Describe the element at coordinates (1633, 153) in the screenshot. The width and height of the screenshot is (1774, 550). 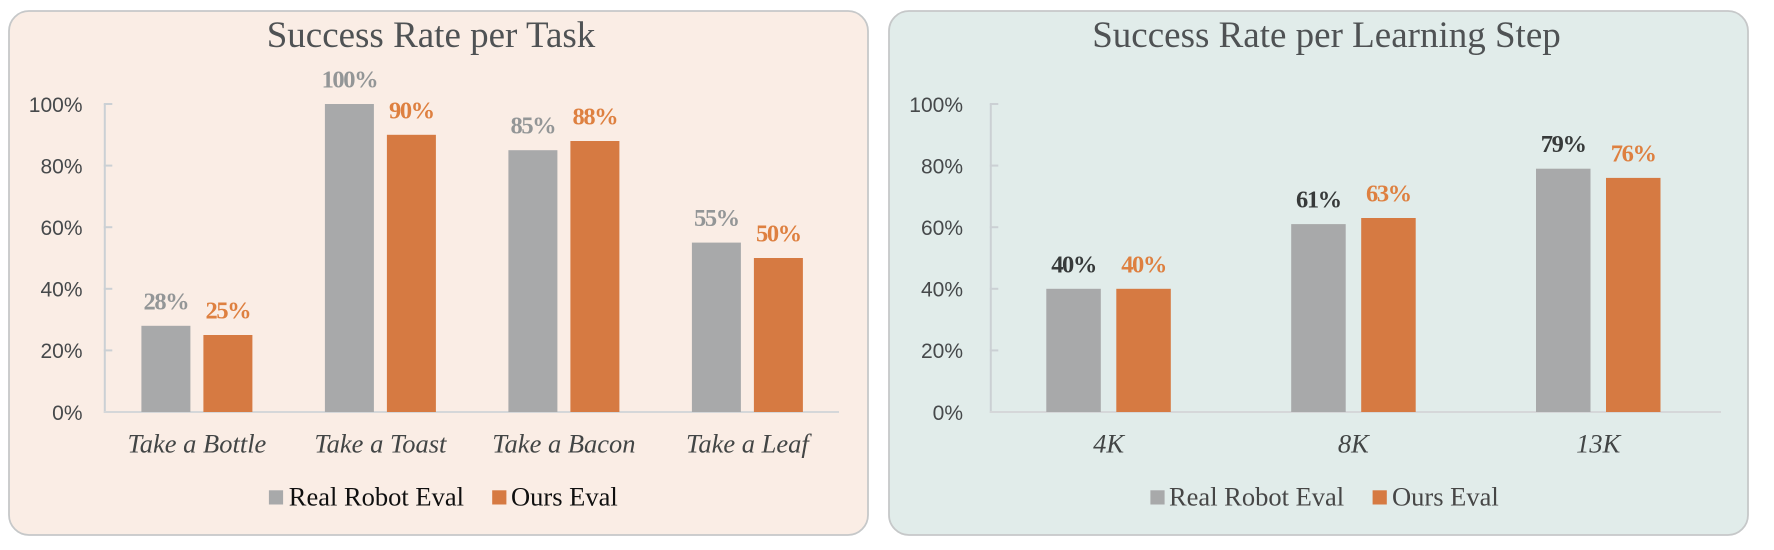
I see `svg-text: 76%` at that location.